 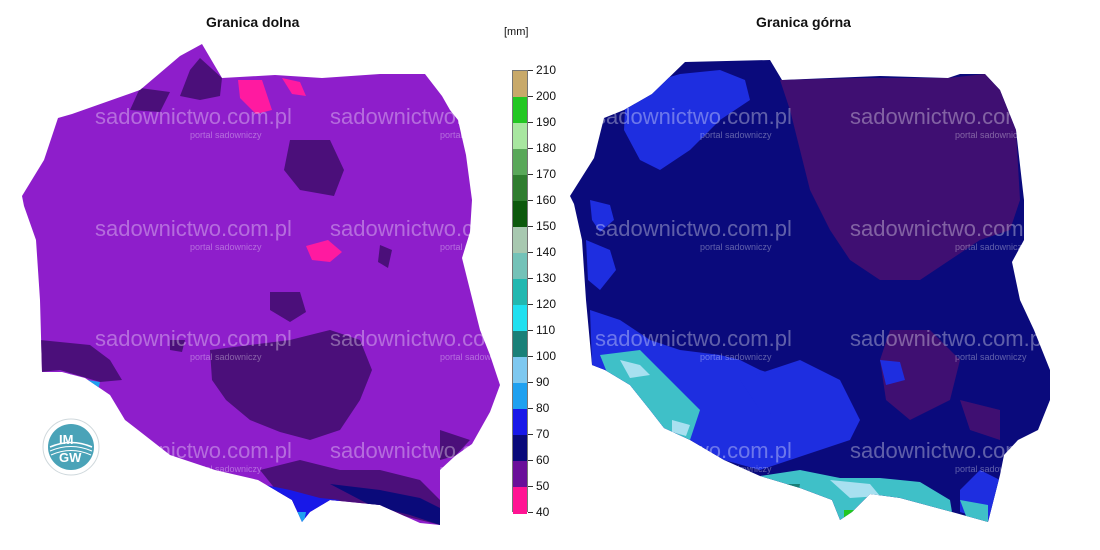 What do you see at coordinates (546, 226) in the screenshot?
I see `colorbar-tick-label: 150` at bounding box center [546, 226].